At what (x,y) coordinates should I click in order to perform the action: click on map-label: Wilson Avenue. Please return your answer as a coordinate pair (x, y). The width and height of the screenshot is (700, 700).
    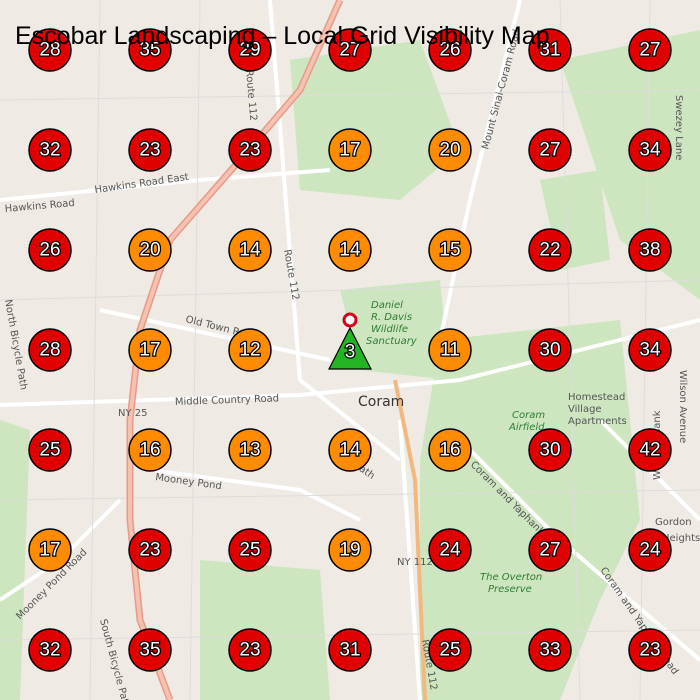
    Looking at the image, I should click on (682, 406).